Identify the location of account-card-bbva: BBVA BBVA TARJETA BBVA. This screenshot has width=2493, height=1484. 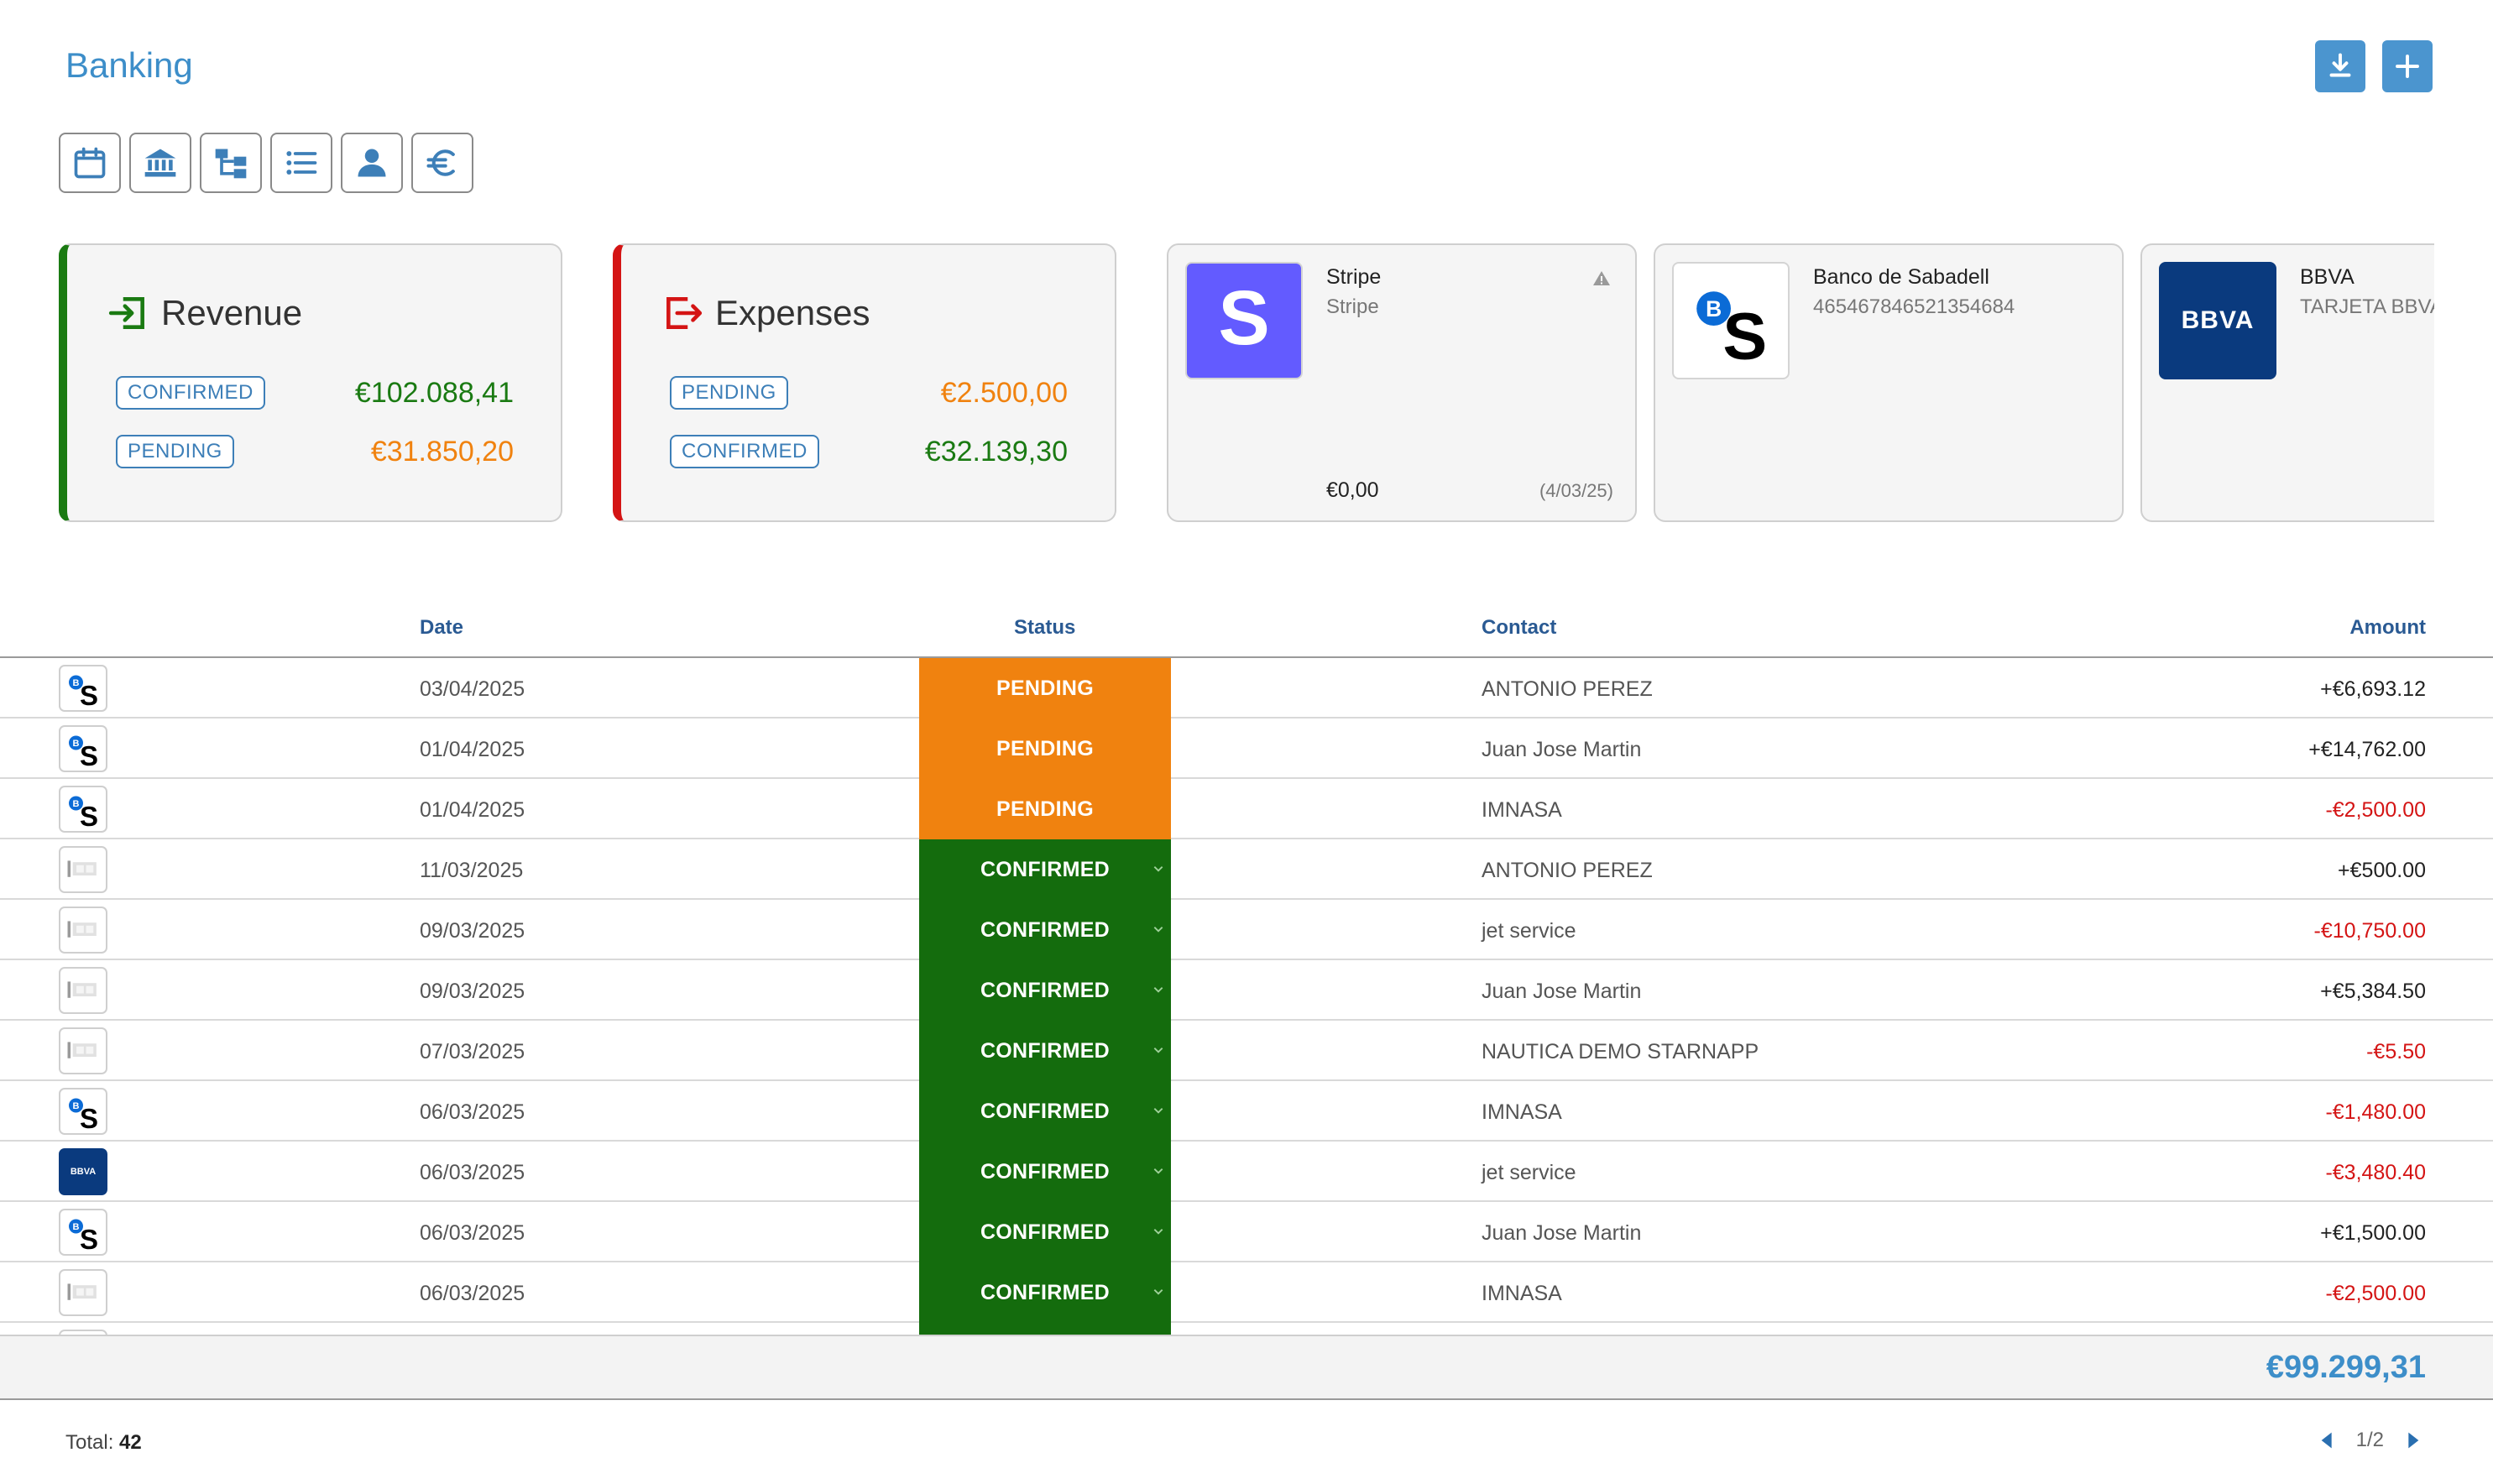
(2287, 382).